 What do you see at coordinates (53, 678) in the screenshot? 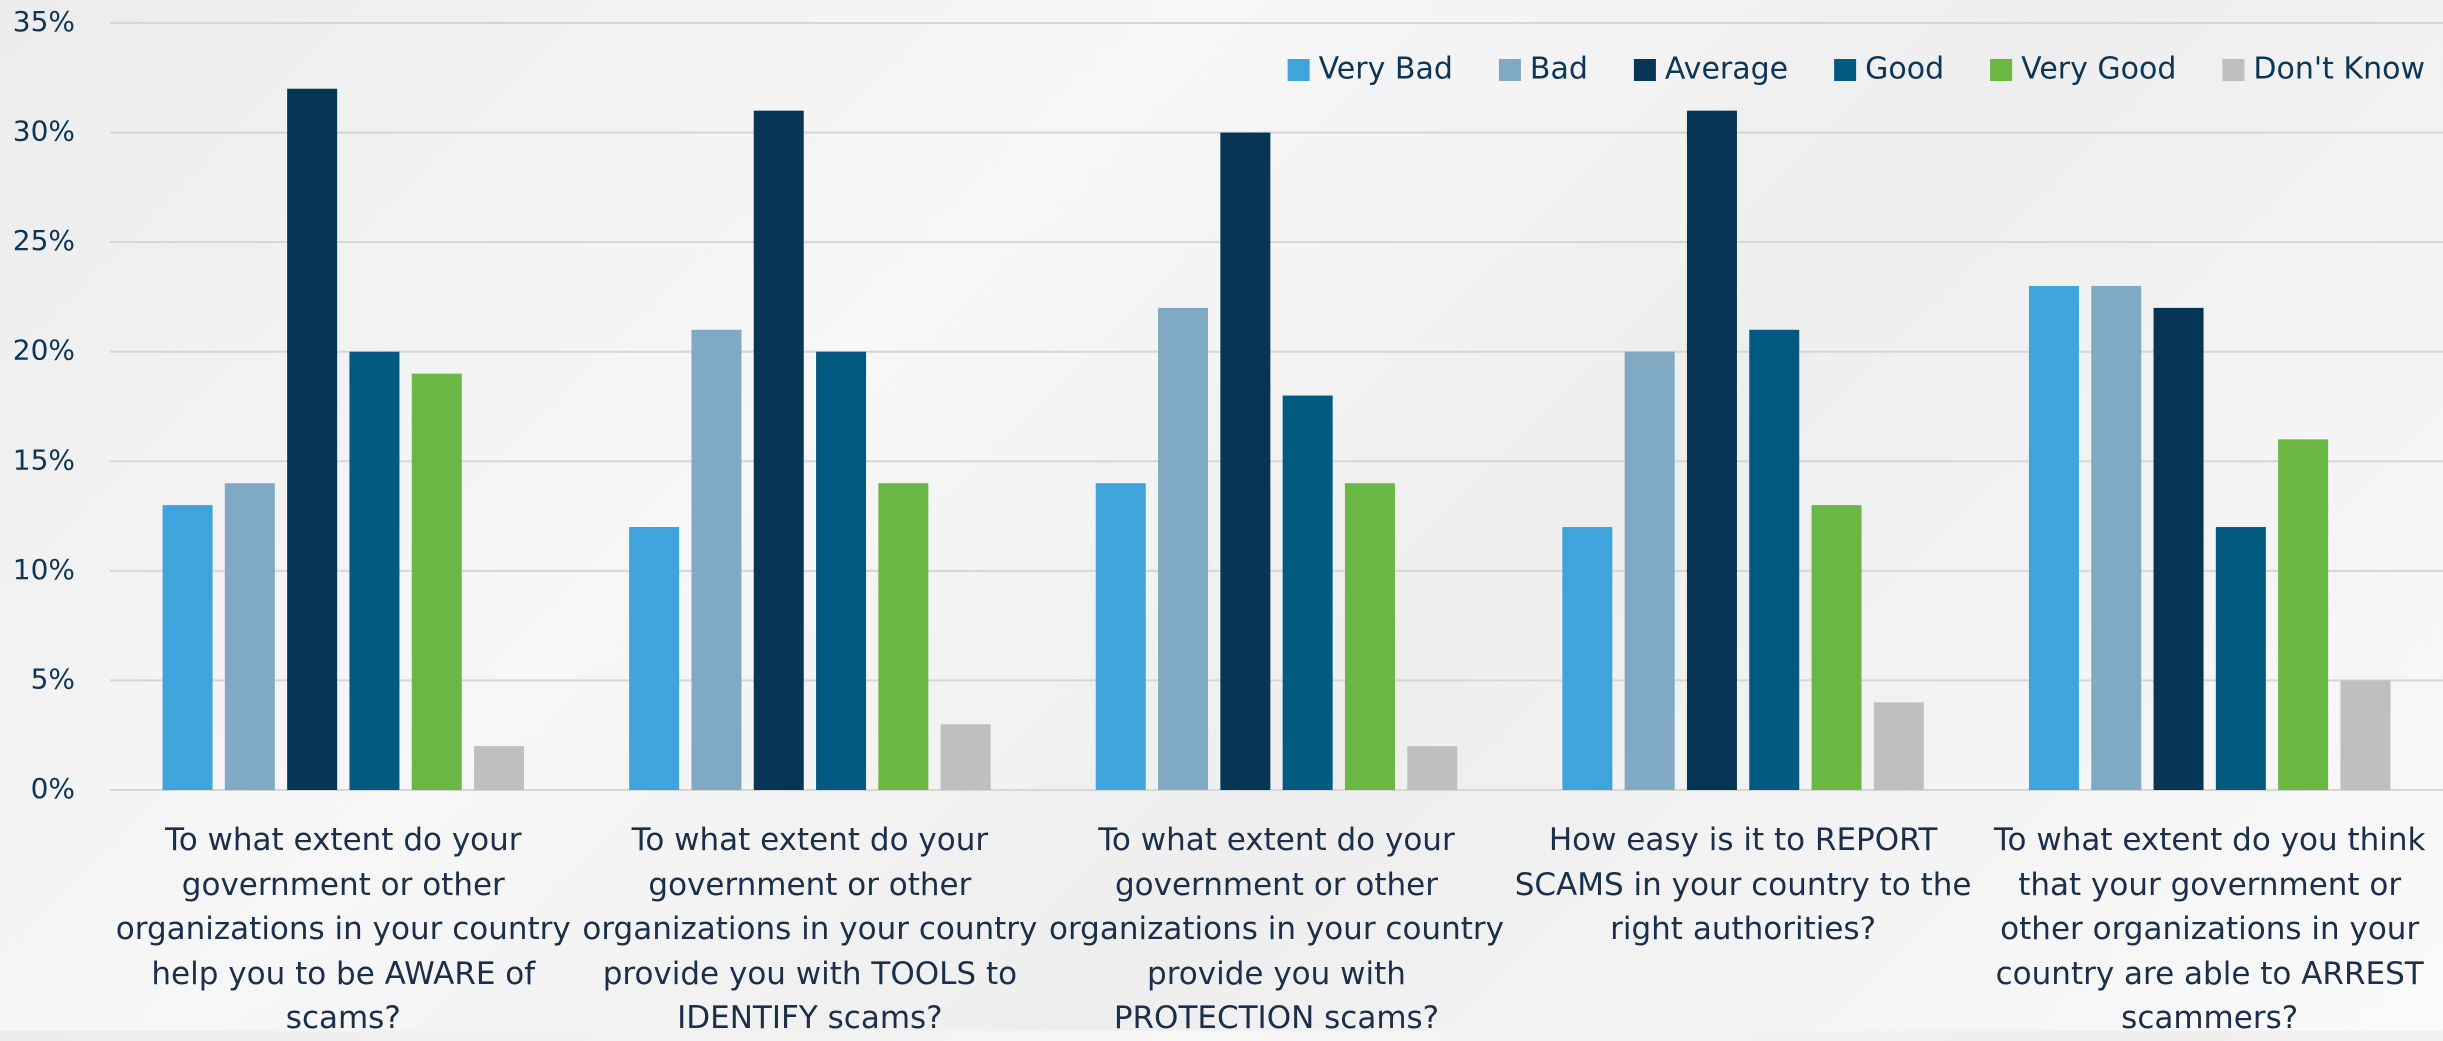
I see `y-tick-label: 5%` at bounding box center [53, 678].